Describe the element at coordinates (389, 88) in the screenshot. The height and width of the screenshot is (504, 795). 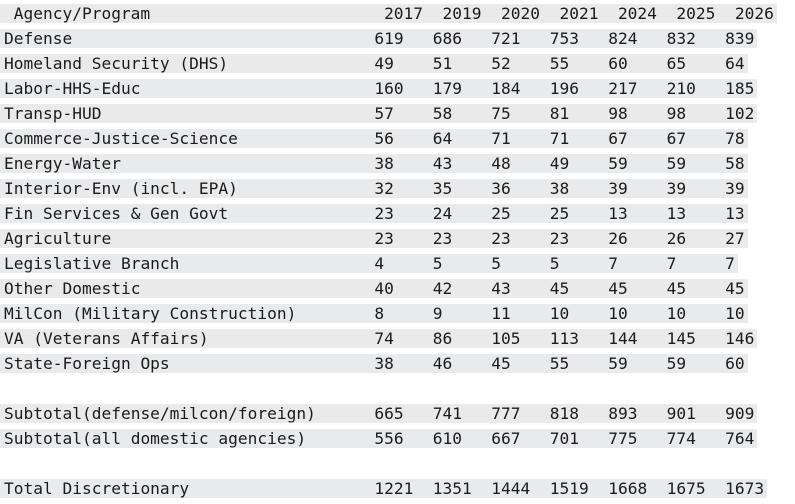
I see `value-cell: 160` at that location.